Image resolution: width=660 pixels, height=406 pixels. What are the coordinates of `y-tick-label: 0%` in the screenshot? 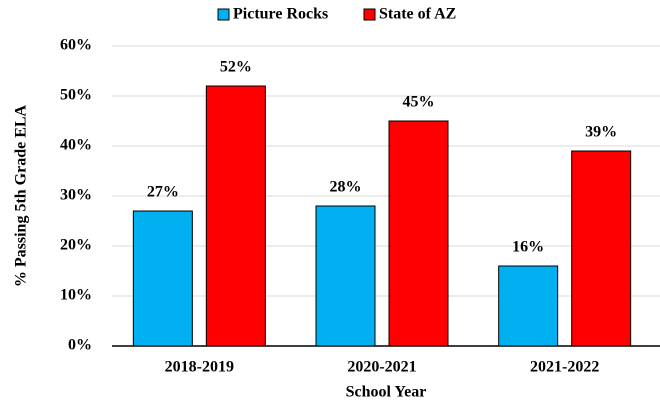 It's located at (80, 345).